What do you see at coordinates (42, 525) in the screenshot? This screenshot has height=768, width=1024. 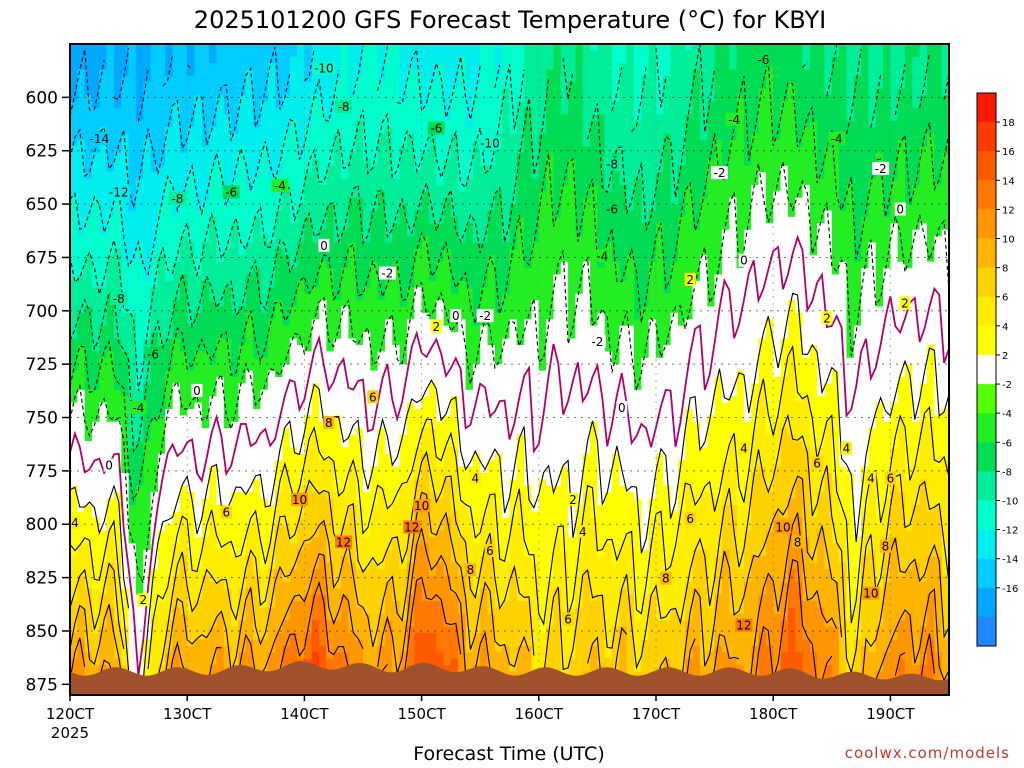 I see `y-tick-label: 800` at bounding box center [42, 525].